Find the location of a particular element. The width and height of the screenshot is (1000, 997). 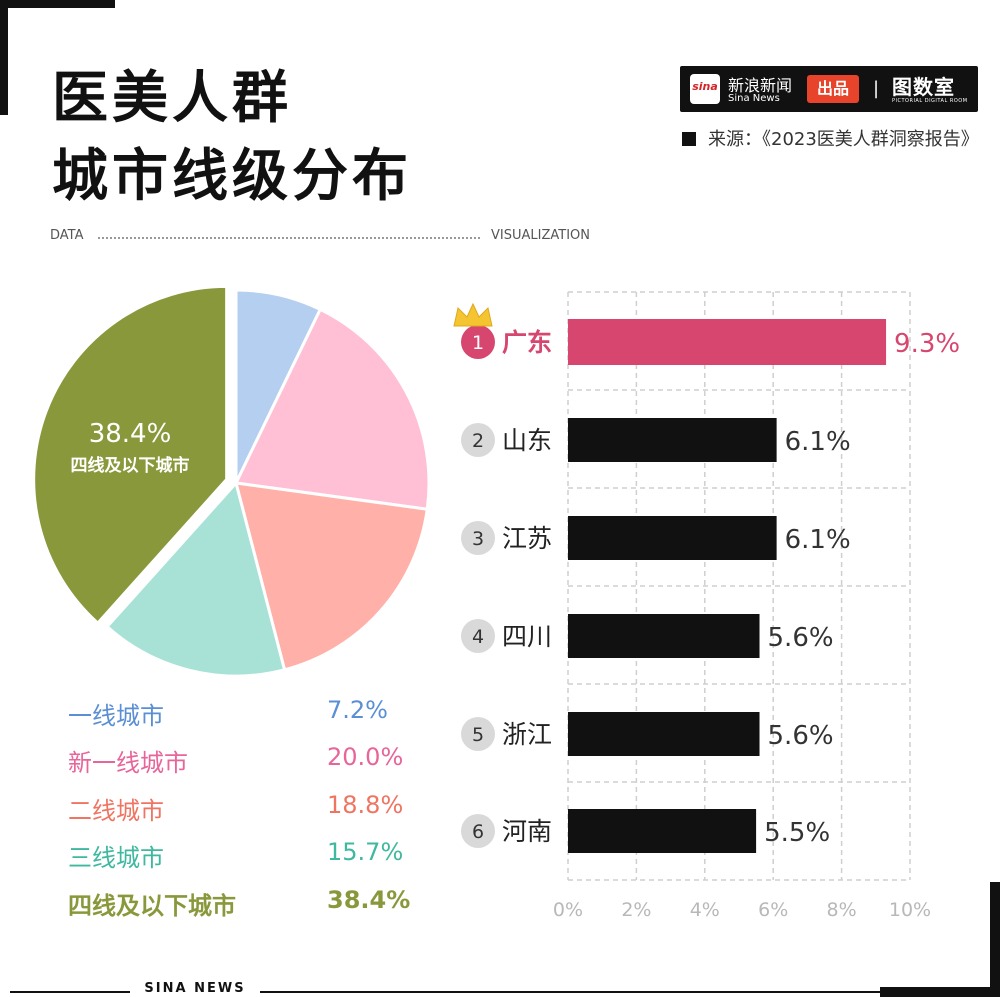

category-label: 广东 is located at coordinates (527, 342).